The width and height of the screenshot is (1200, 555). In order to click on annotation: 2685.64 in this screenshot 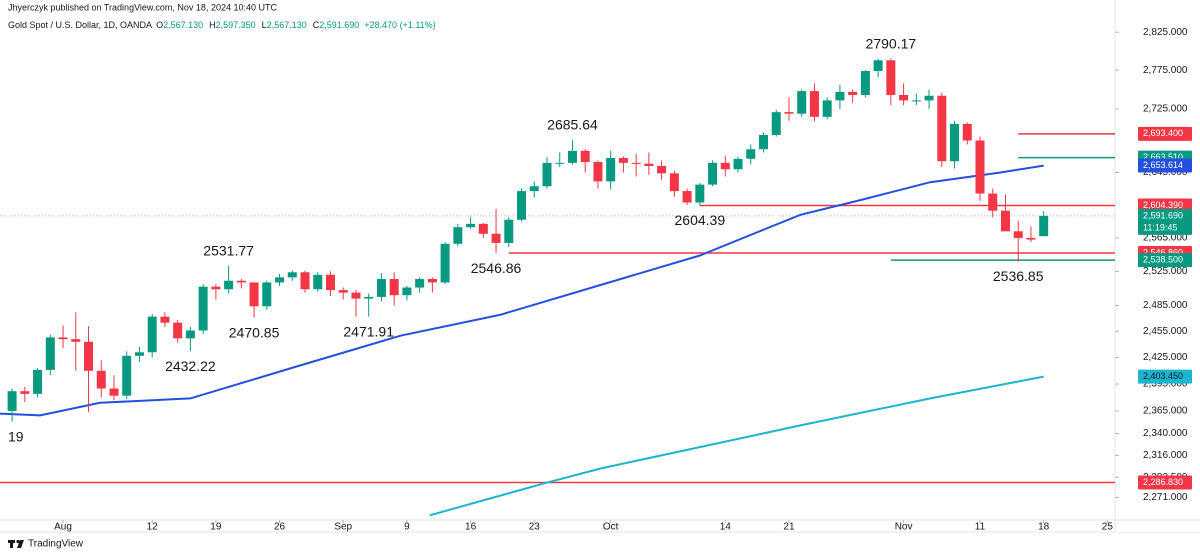, I will do `click(572, 125)`.